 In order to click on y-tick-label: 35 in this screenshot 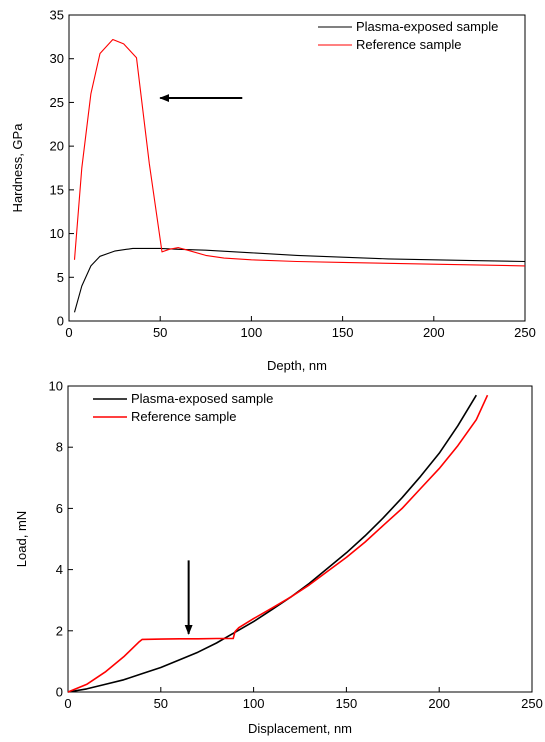, I will do `click(57, 15)`.